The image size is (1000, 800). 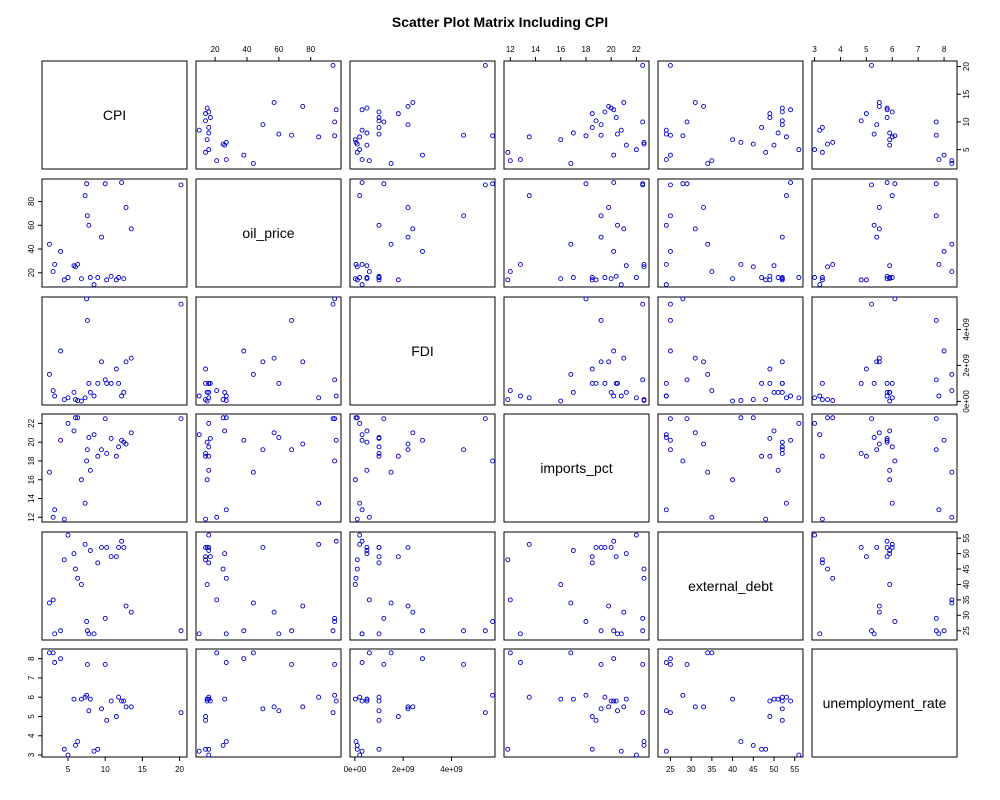 What do you see at coordinates (586, 49) in the screenshot?
I see `x-tick-label: 18` at bounding box center [586, 49].